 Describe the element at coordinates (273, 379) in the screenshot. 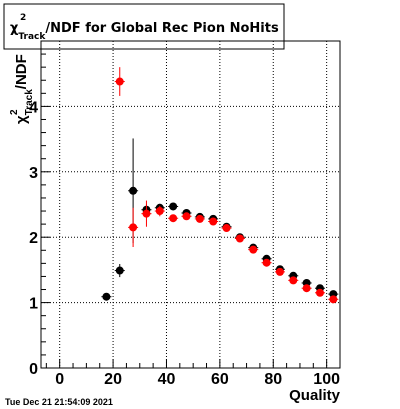

I see `x-tick-label: 80` at that location.